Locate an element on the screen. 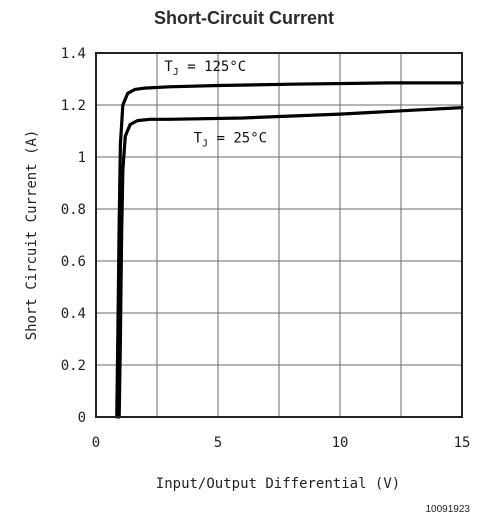 This screenshot has height=520, width=478. x-tick-labels: 0 5 10 15 is located at coordinates (281, 443).